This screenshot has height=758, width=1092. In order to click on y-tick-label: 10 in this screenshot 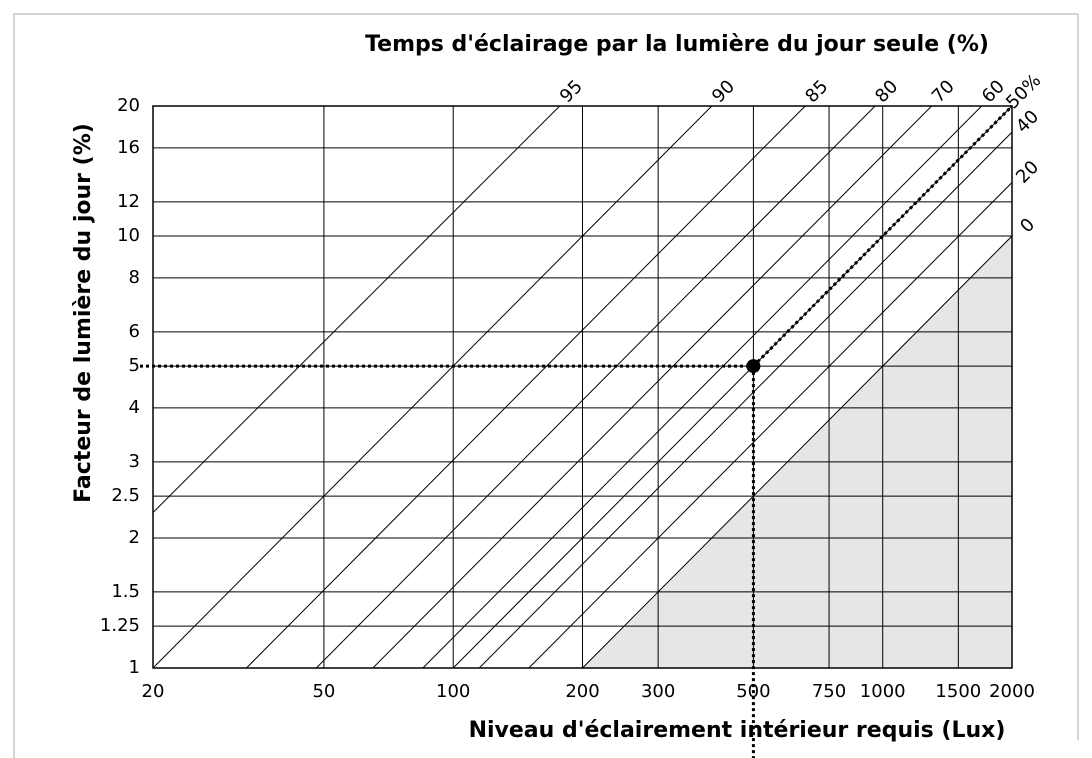, I will do `click(128, 235)`.